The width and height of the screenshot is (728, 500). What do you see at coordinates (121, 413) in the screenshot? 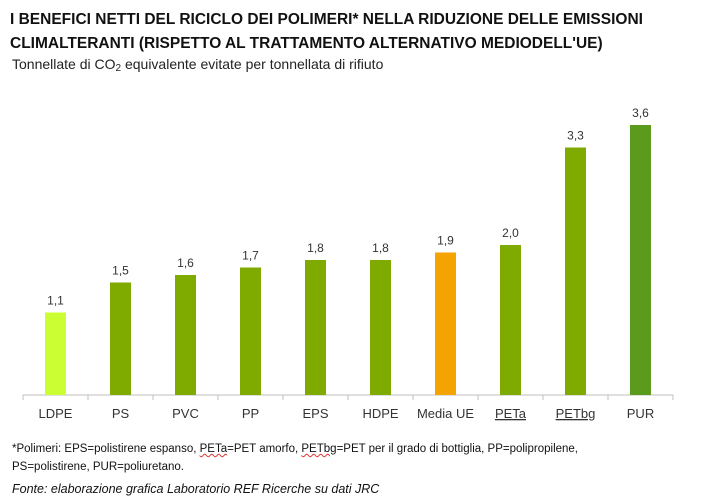
I see `category-label: PS` at bounding box center [121, 413].